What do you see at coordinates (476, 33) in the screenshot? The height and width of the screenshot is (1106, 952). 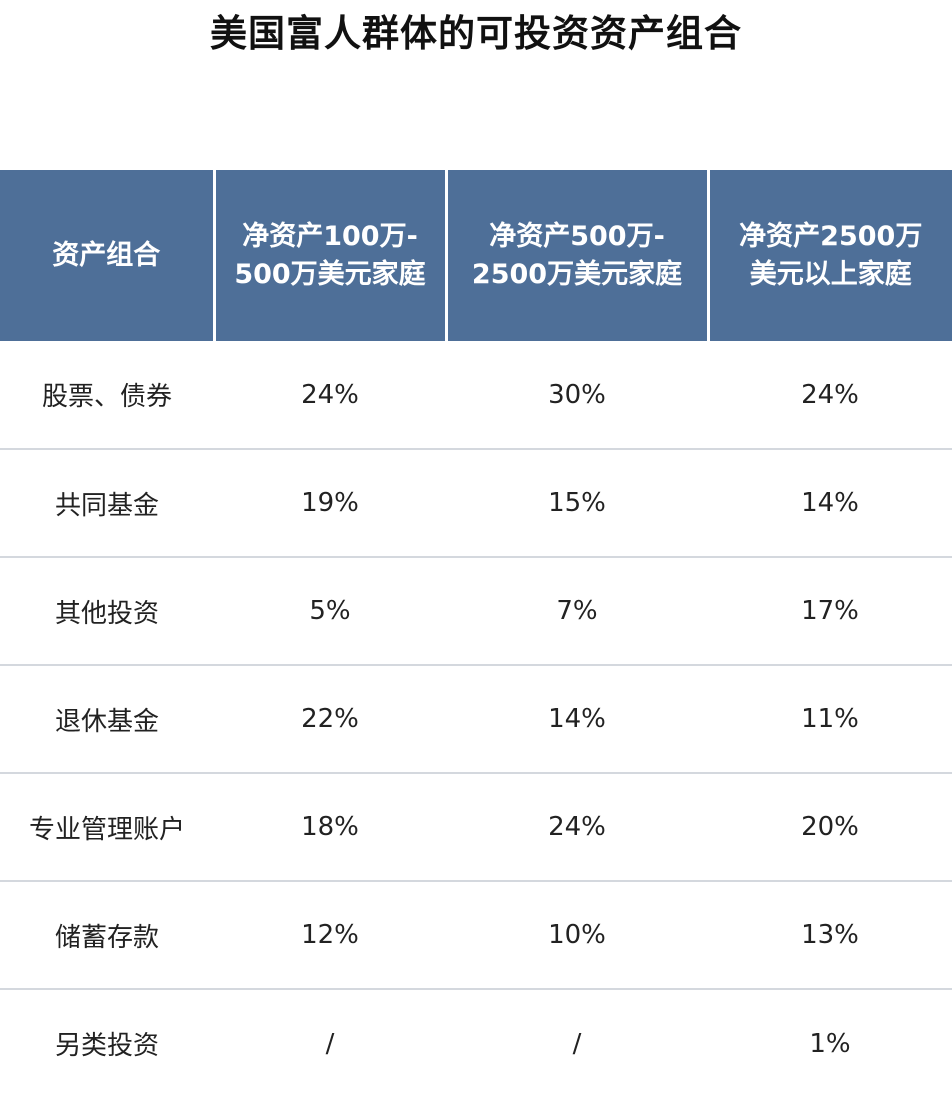 I see `page-title: 美国富人群体的可投资资产组合` at bounding box center [476, 33].